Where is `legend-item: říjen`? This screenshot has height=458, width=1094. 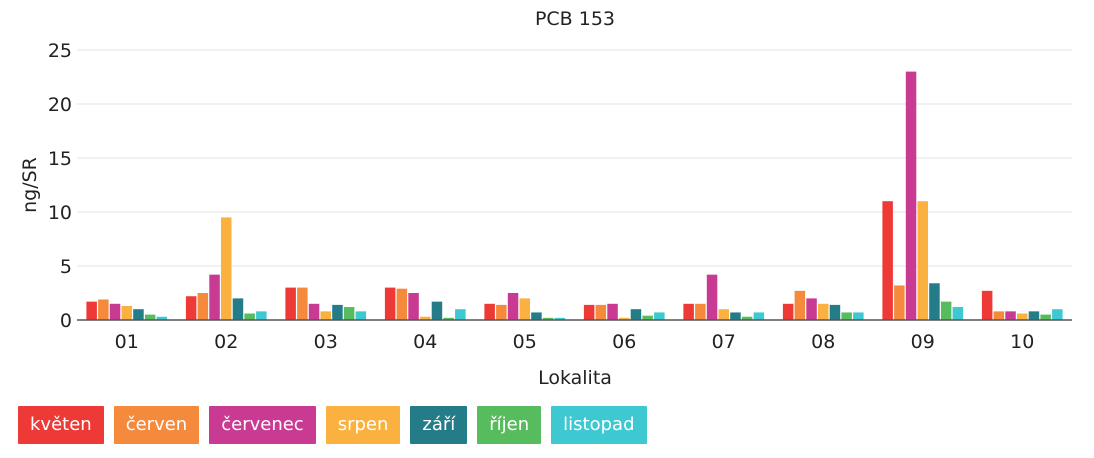
legend-item: říjen is located at coordinates (509, 425).